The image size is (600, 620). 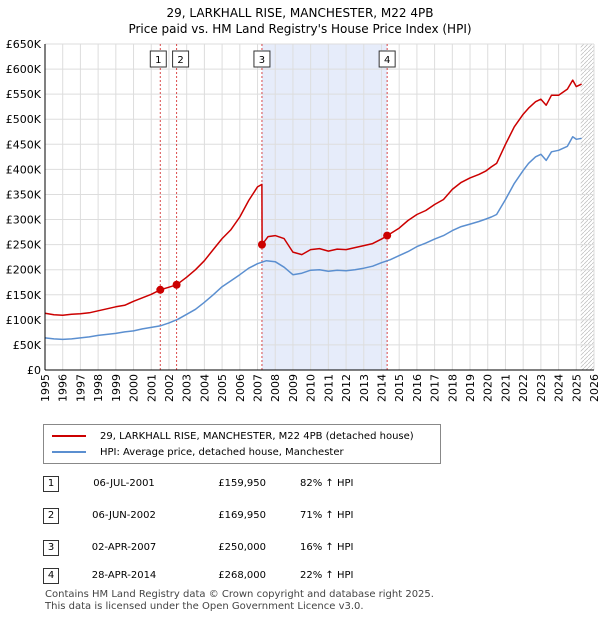 I want to click on sale-marker-label: 1, so click(x=158, y=60).